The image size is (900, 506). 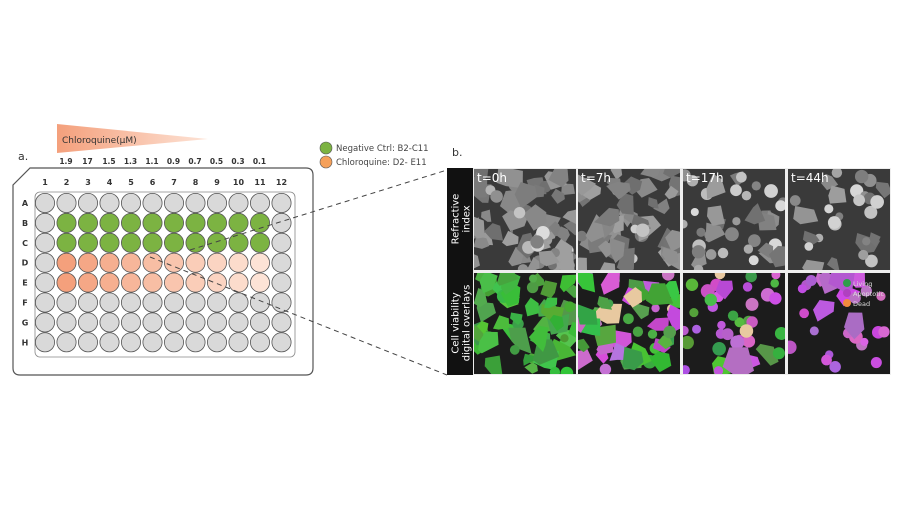 I want to click on column-label: 5, so click(x=131, y=182).